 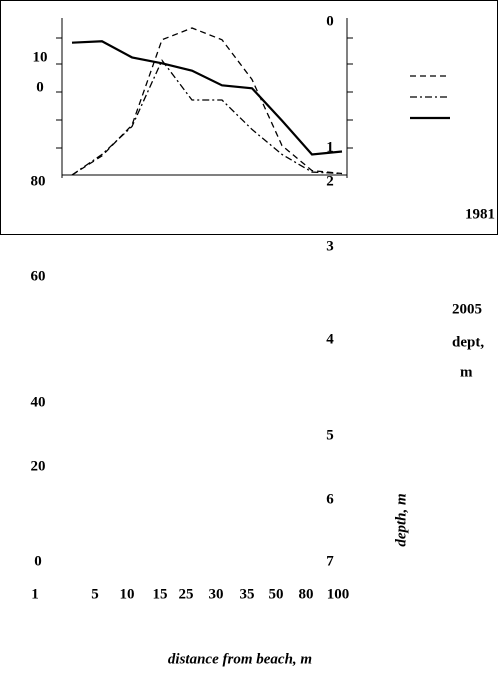 I want to click on x-tick-label: 30, so click(x=216, y=594).